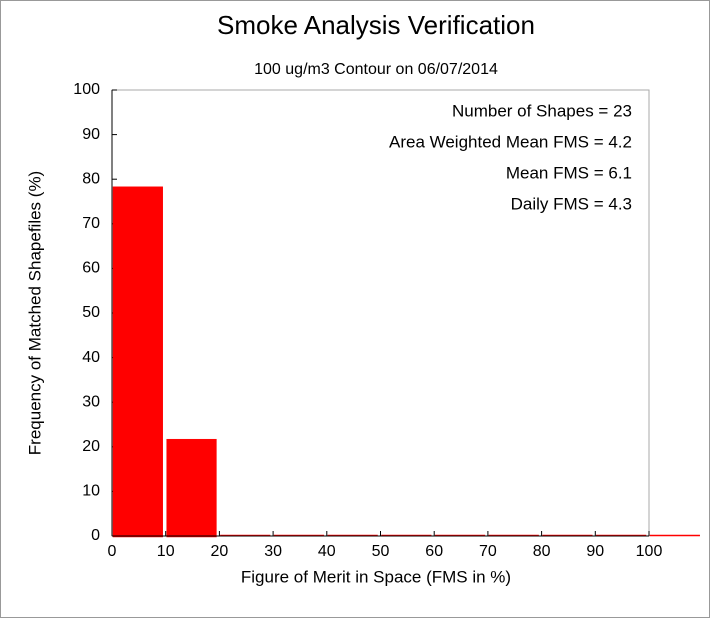  What do you see at coordinates (91, 491) in the screenshot?
I see `y-tick-label: 10` at bounding box center [91, 491].